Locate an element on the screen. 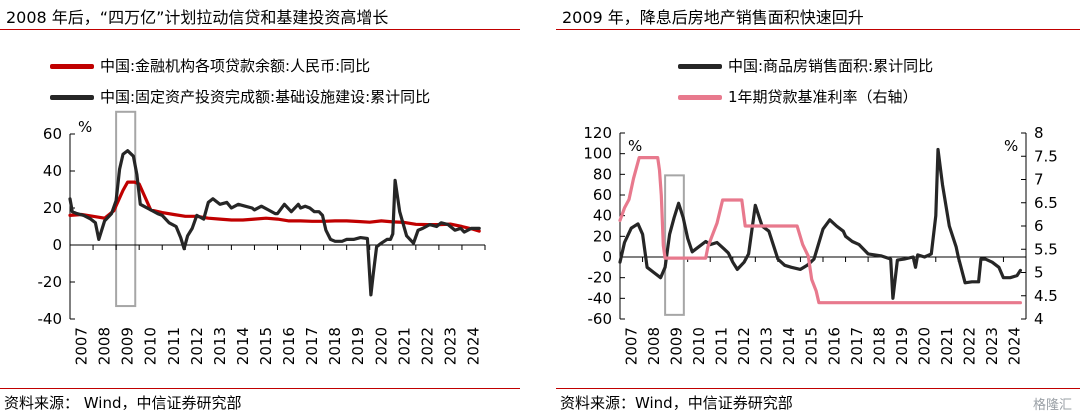 Image resolution: width=1080 pixels, height=417 pixels. right-x-tick-label-9: 2016 is located at coordinates (834, 346).